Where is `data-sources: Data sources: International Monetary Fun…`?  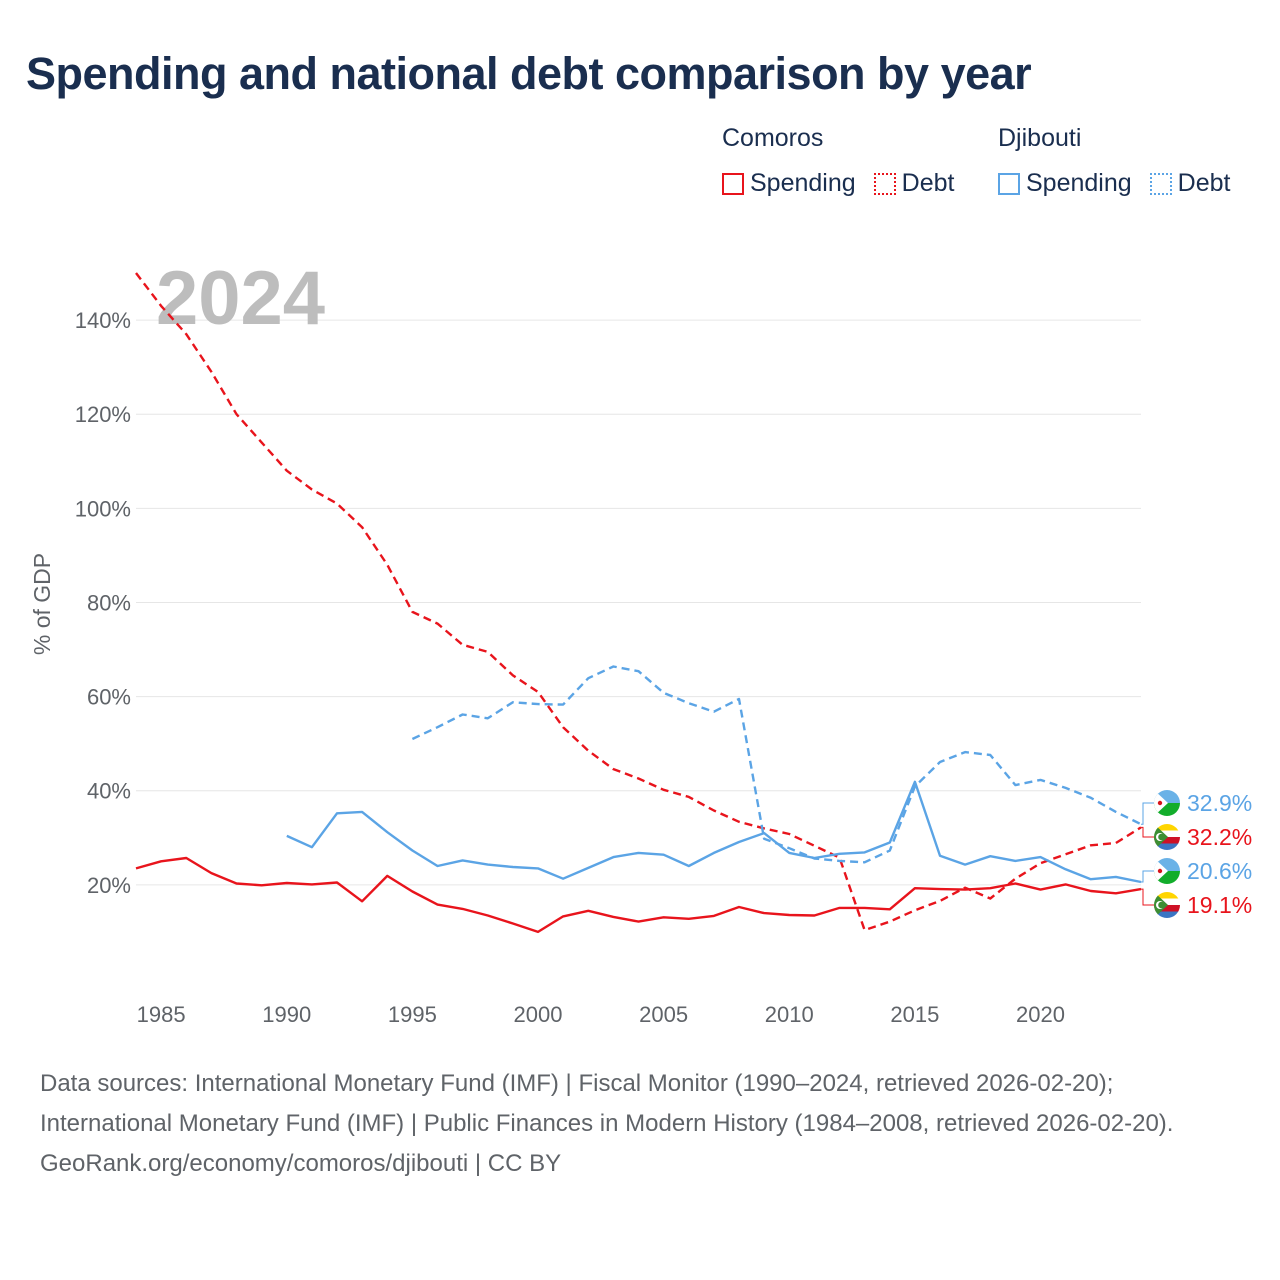 data-sources: Data sources: International Monetary Fun… is located at coordinates (640, 1124).